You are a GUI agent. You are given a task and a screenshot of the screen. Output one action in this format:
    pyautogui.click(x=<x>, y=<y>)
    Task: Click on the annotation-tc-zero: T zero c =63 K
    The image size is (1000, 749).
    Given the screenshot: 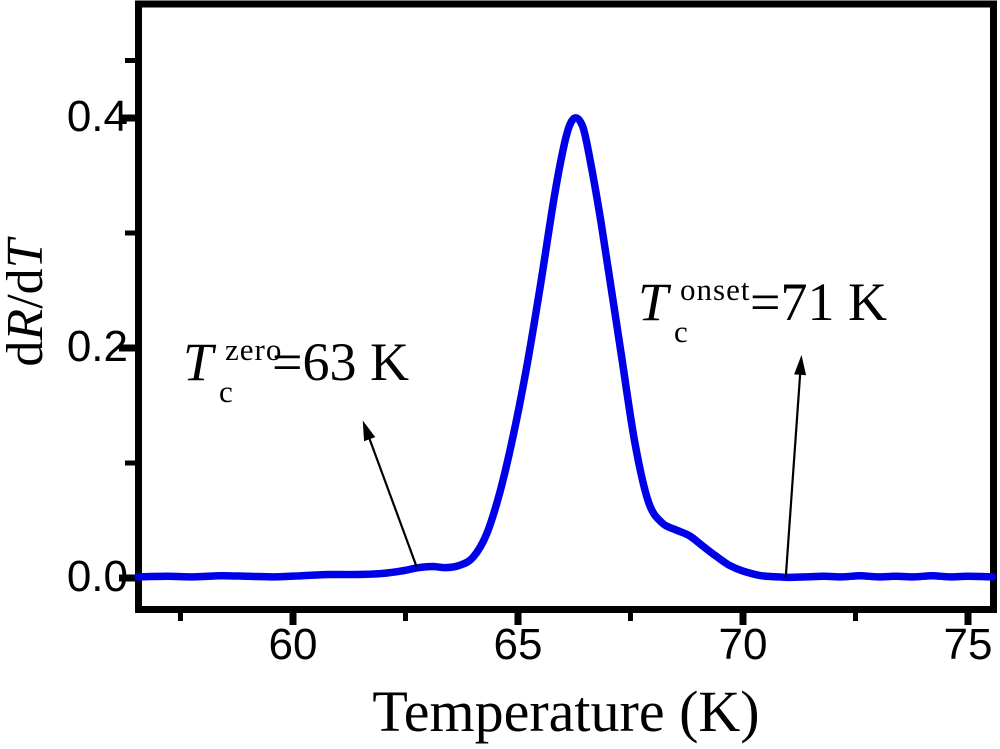 What is the action you would take?
    pyautogui.click(x=318, y=387)
    